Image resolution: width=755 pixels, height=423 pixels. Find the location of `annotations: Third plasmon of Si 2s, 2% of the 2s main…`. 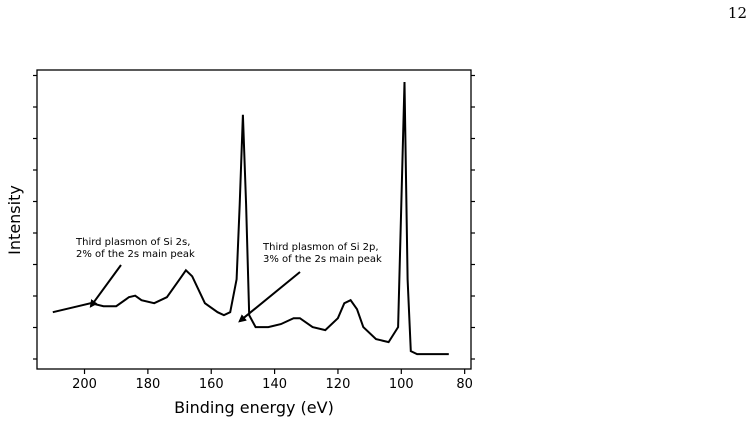

annotations: Third plasmon of Si 2s, 2% of the 2s main… is located at coordinates (228, 280).